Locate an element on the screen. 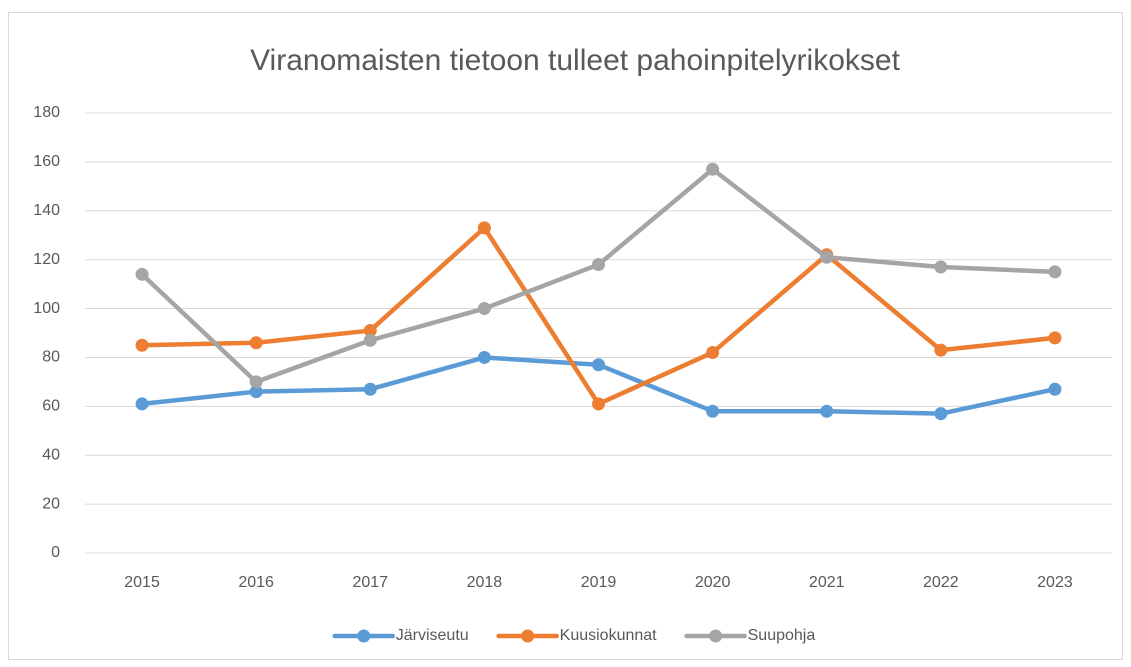 This screenshot has height=667, width=1131. x-tick-label: 2022 is located at coordinates (941, 582).